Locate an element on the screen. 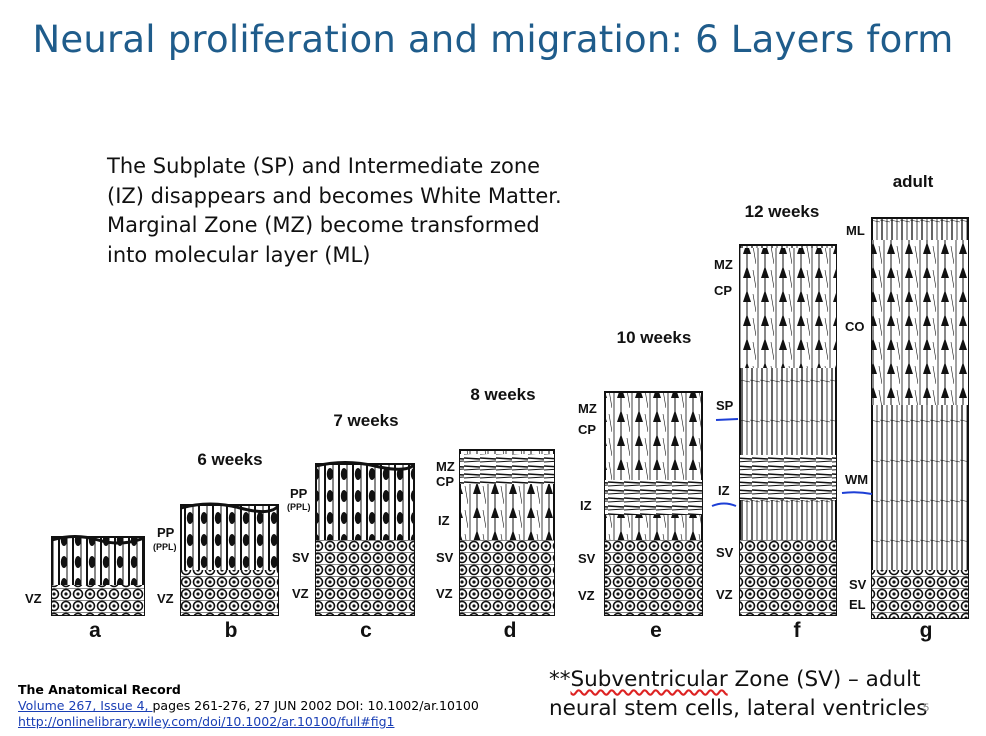  panel-letter-c: c is located at coordinates (366, 630).